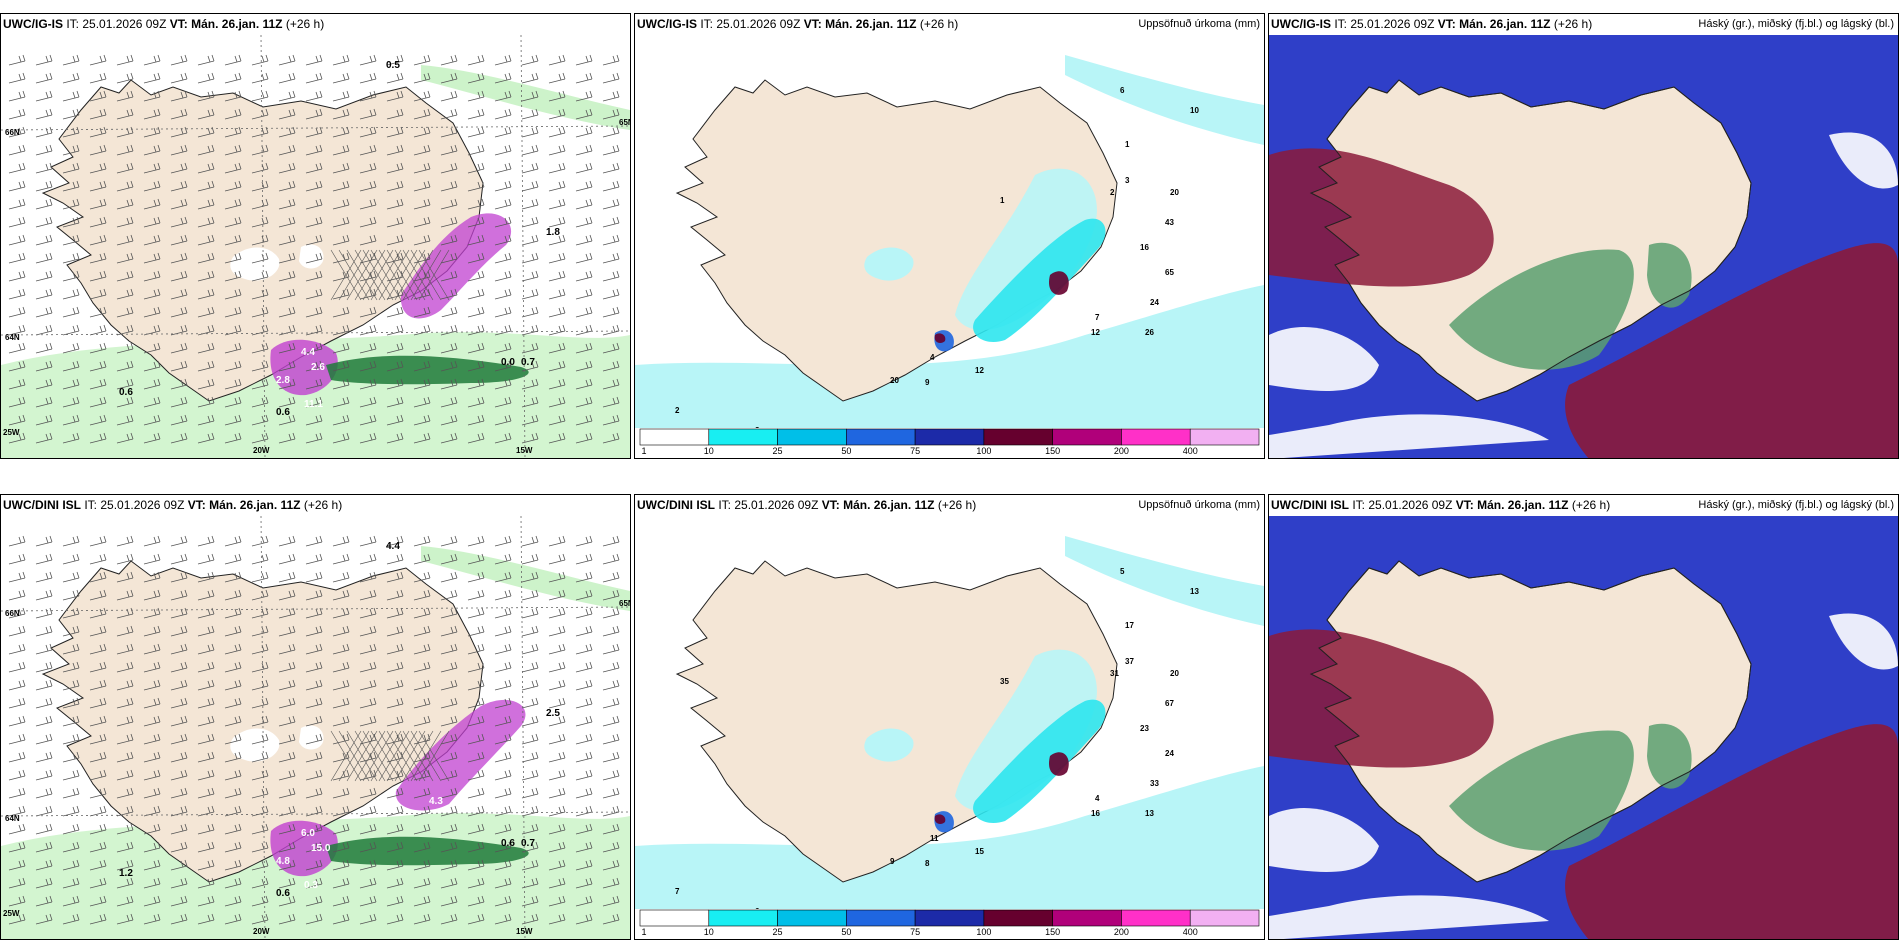  I want to click on contour-value-label: 4.3, so click(436, 801).